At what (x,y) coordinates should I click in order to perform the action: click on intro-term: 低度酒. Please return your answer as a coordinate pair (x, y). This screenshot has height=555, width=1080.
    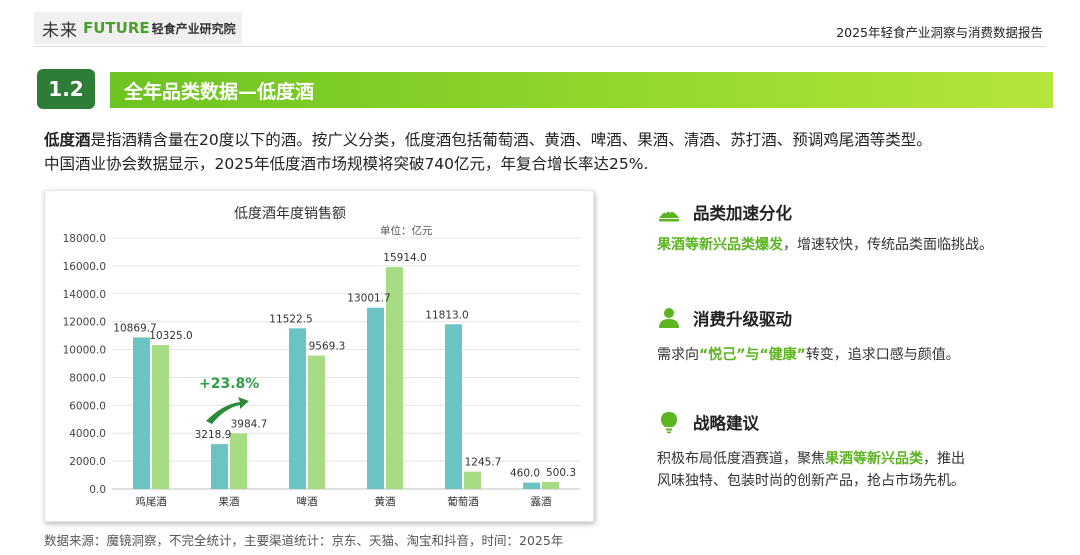
    Looking at the image, I should click on (67, 140).